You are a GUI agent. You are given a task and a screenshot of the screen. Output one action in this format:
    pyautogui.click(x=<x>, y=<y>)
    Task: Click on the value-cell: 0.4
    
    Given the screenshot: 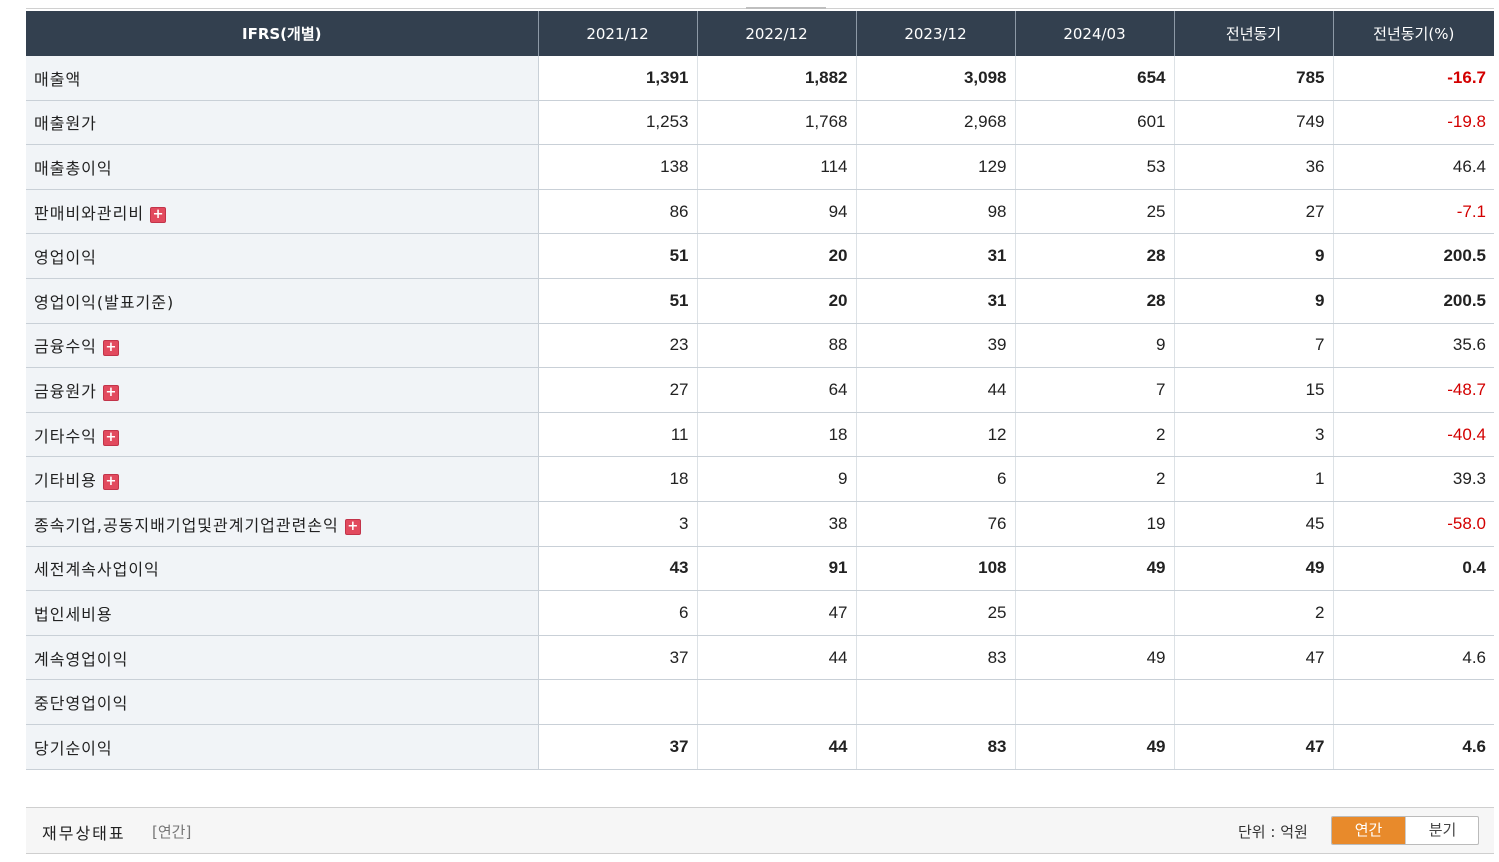 What is the action you would take?
    pyautogui.click(x=1413, y=569)
    